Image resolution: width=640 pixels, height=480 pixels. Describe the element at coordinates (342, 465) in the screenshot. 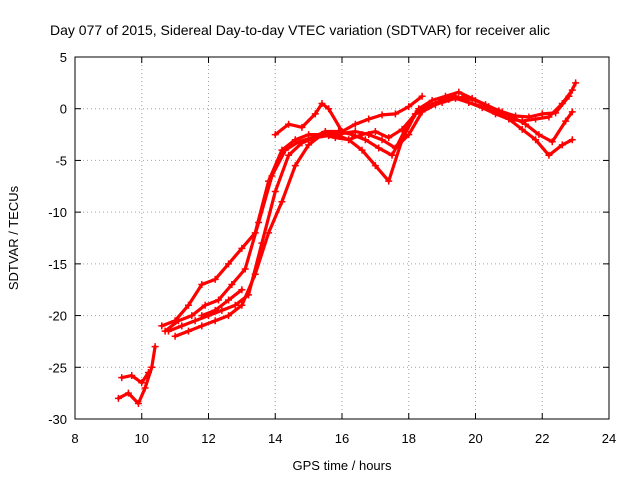

I see `x-axis-label: GPS time / hours` at that location.